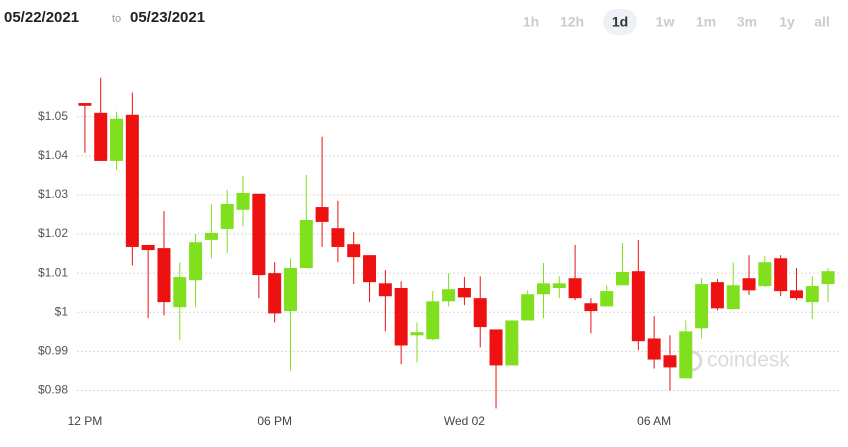 The width and height of the screenshot is (848, 447). What do you see at coordinates (464, 421) in the screenshot?
I see `x-tick-label: Wed 02` at bounding box center [464, 421].